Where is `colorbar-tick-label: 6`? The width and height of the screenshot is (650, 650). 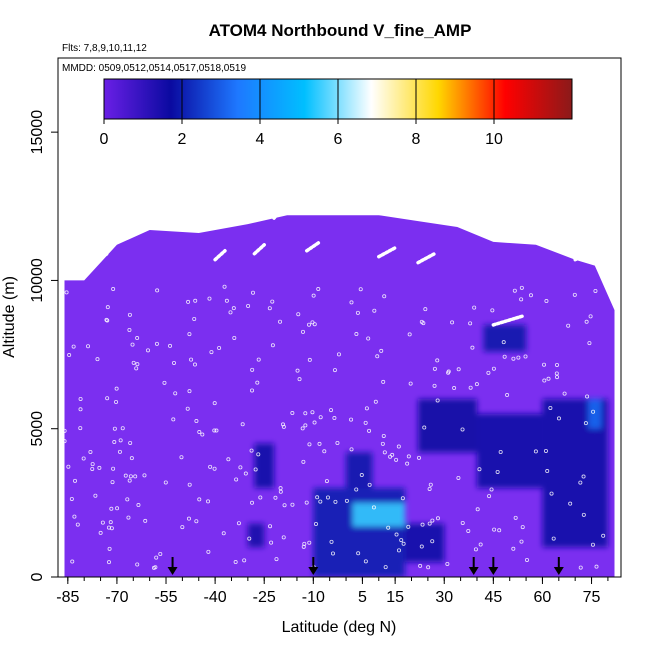
colorbar-tick-label: 6 is located at coordinates (338, 139).